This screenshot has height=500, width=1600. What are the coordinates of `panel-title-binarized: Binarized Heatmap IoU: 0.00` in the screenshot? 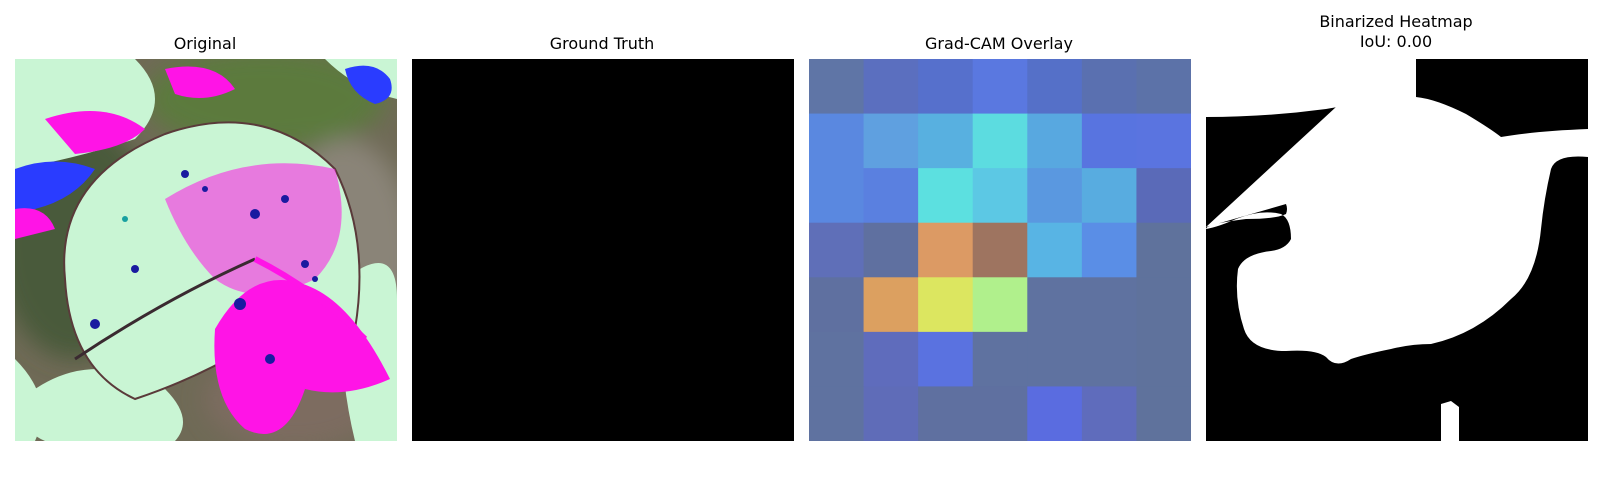 It's located at (1396, 31).